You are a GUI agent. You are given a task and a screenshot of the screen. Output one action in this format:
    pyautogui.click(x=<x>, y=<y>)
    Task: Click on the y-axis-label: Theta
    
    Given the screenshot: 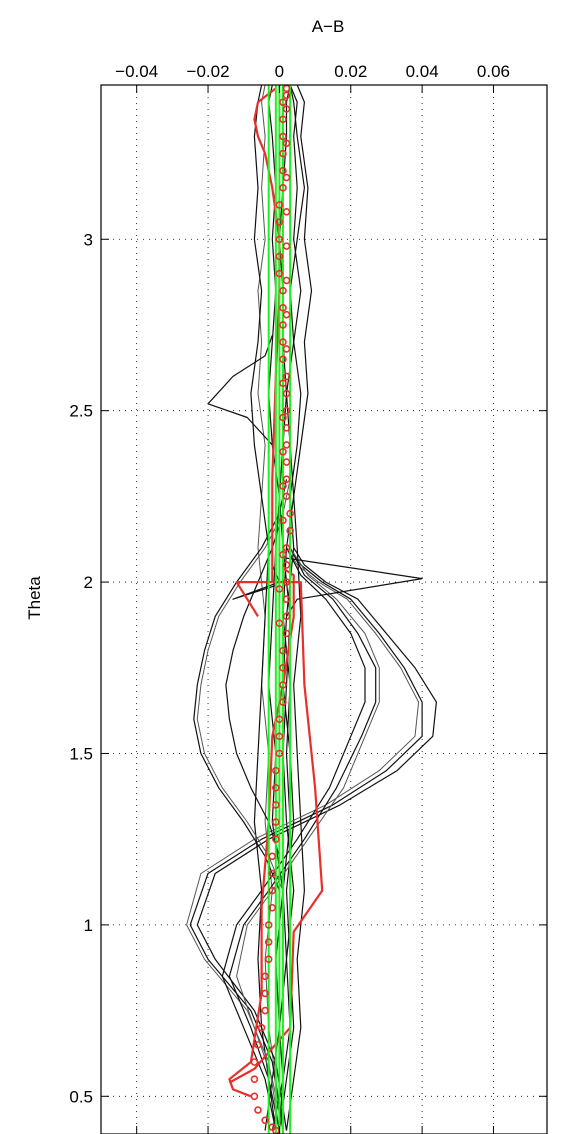 What is the action you would take?
    pyautogui.click(x=34, y=598)
    